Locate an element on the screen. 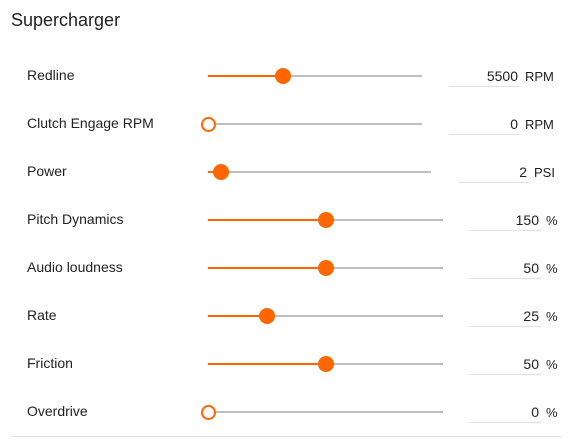  setting-row-redline: Redline RPM is located at coordinates (286, 76).